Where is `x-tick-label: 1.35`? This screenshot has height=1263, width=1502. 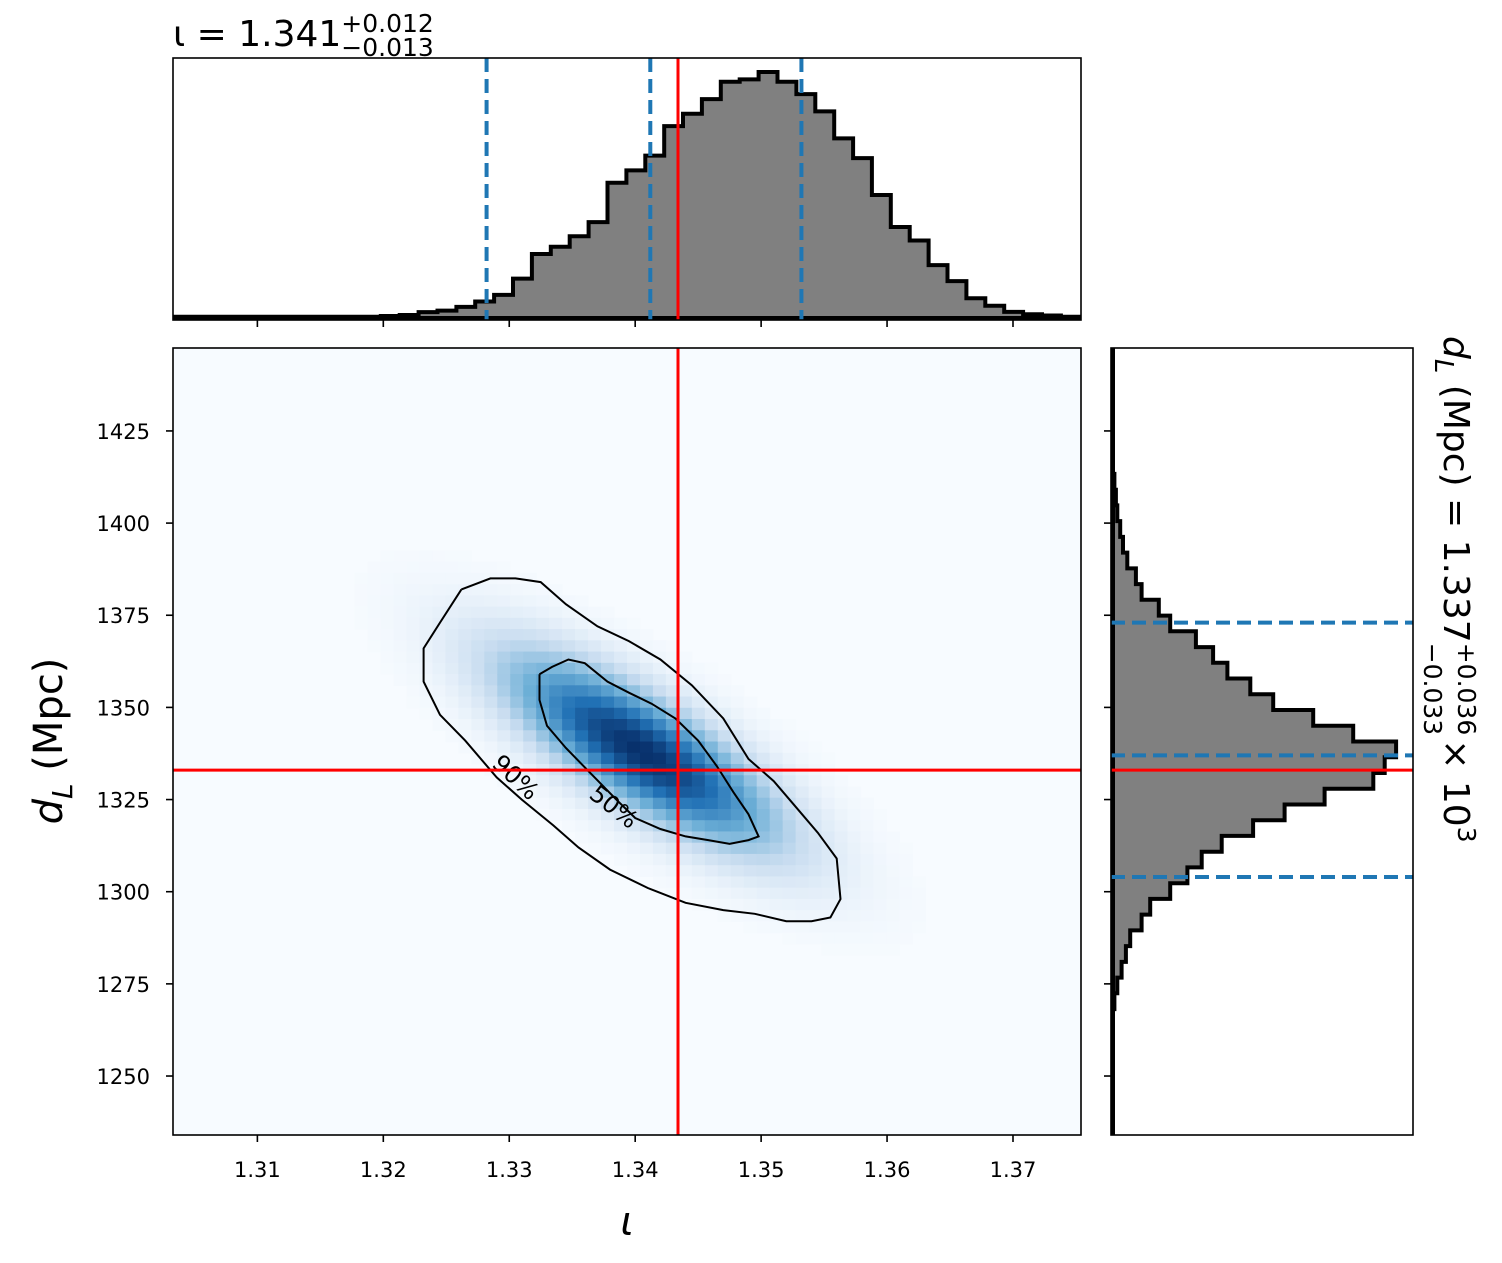
x-tick-label: 1.35 is located at coordinates (761, 1170).